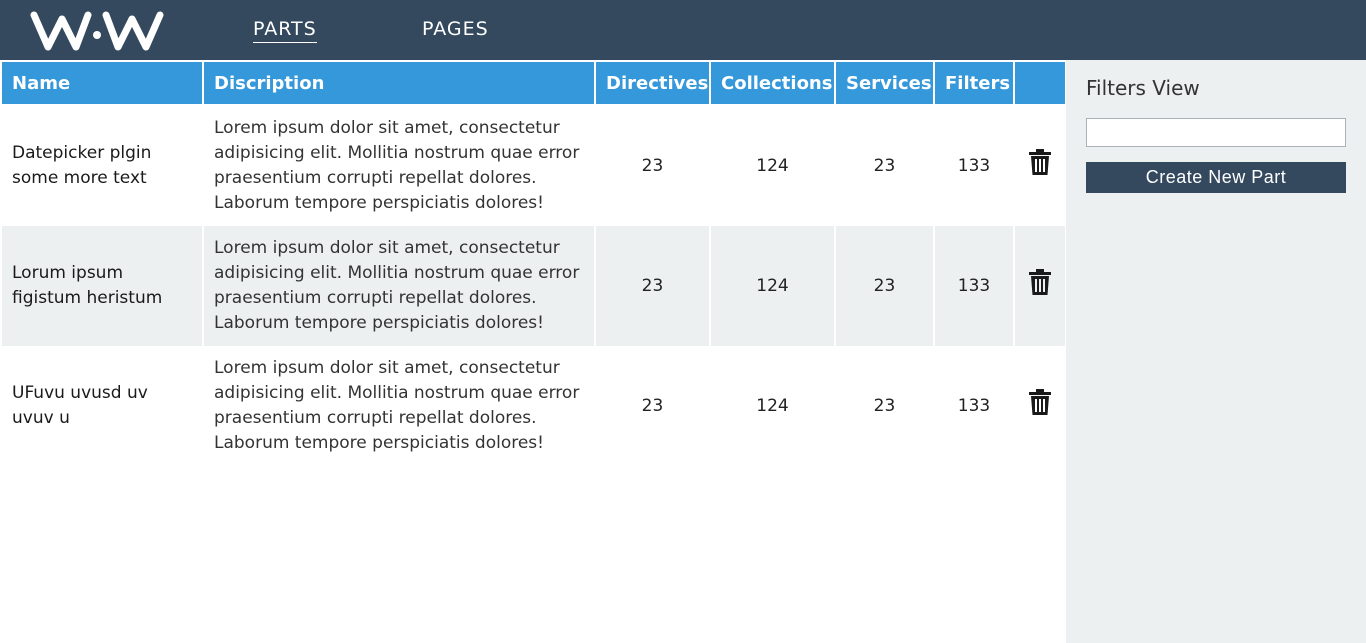 This screenshot has width=1366, height=643. I want to click on filters-view-title: Filters View, so click(1143, 88).